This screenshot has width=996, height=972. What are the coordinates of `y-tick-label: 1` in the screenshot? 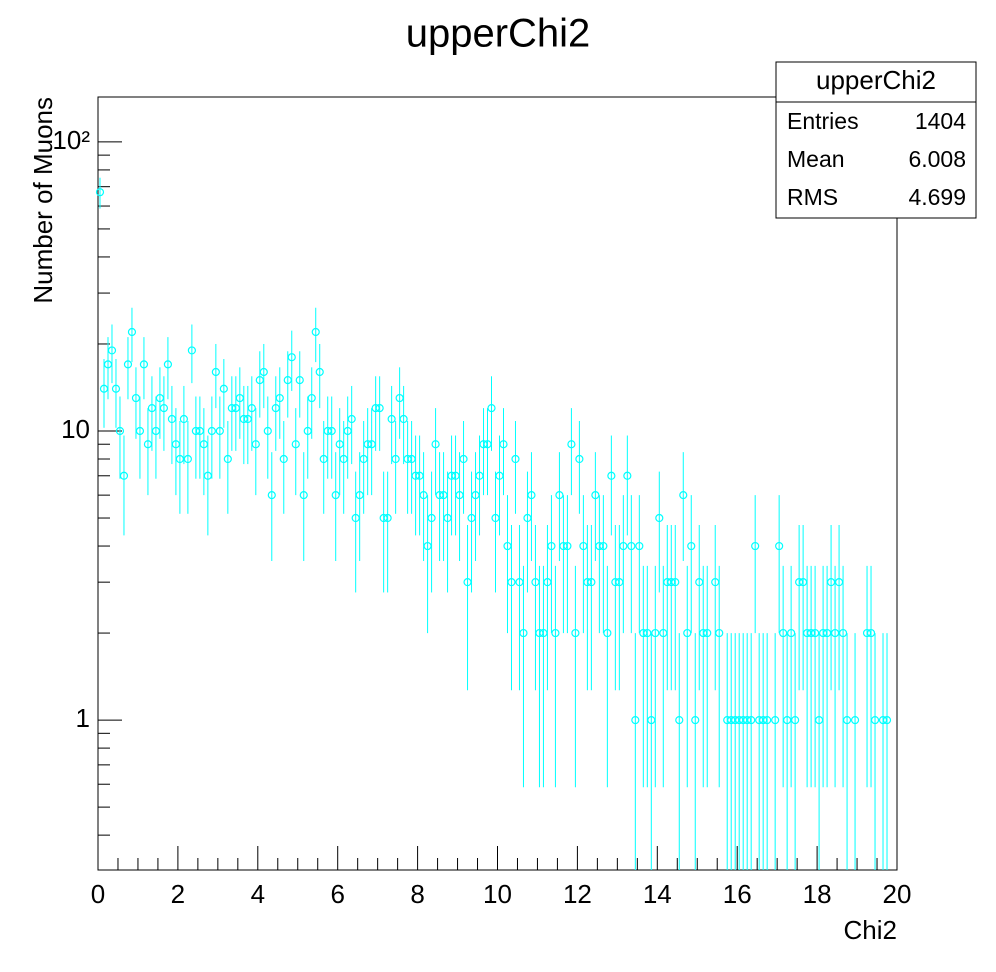 It's located at (83, 718).